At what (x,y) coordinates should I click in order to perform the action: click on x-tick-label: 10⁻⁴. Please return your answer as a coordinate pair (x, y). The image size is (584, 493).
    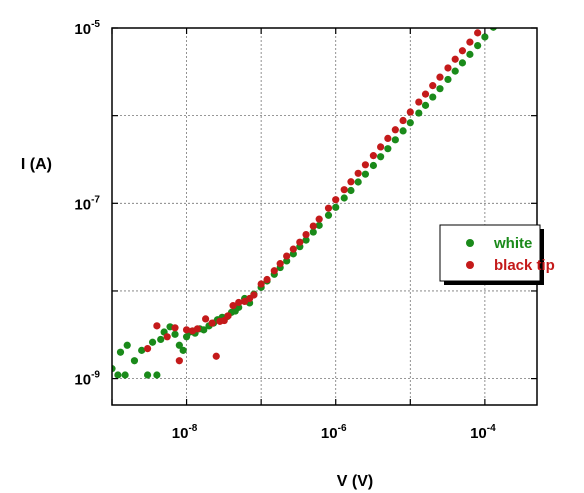
    Looking at the image, I should click on (483, 432).